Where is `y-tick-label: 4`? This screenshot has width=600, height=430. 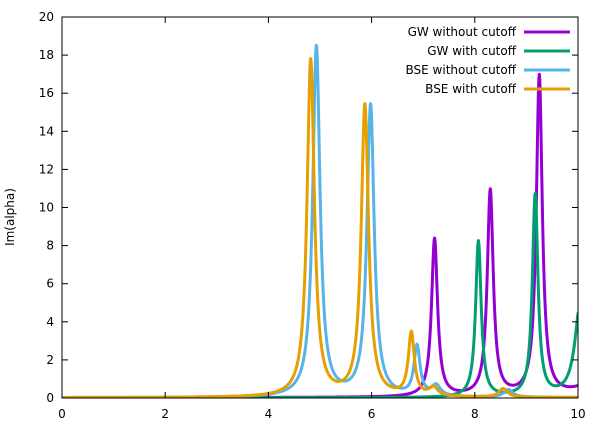 y-tick-label: 4 is located at coordinates (50, 322).